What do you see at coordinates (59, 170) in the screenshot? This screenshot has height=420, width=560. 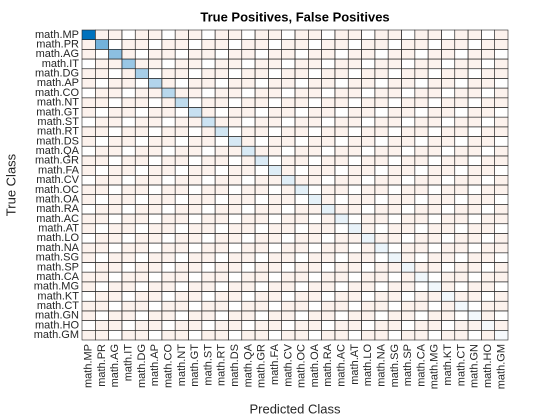 I see `y-tick-label: math.FA` at bounding box center [59, 170].